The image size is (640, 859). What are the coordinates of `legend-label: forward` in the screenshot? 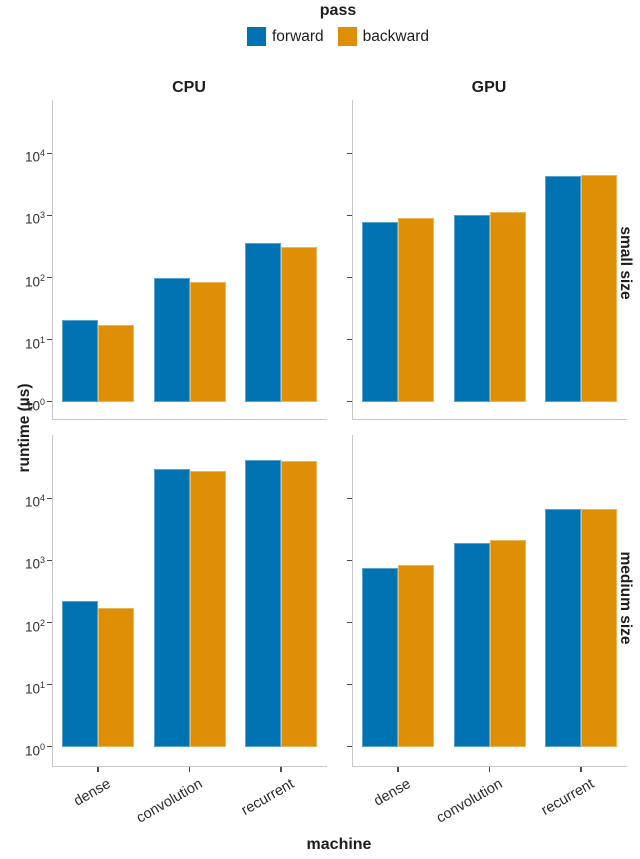 It's located at (297, 36).